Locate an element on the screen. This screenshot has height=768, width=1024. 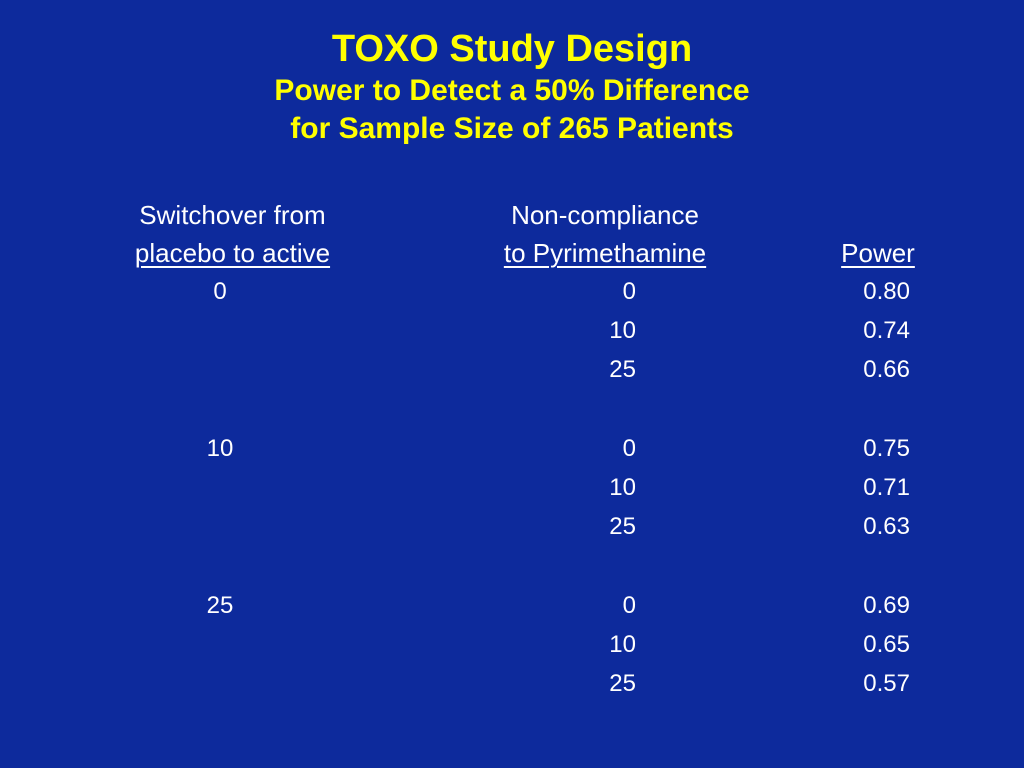
power-value: 0.65 is located at coordinates (886, 644).